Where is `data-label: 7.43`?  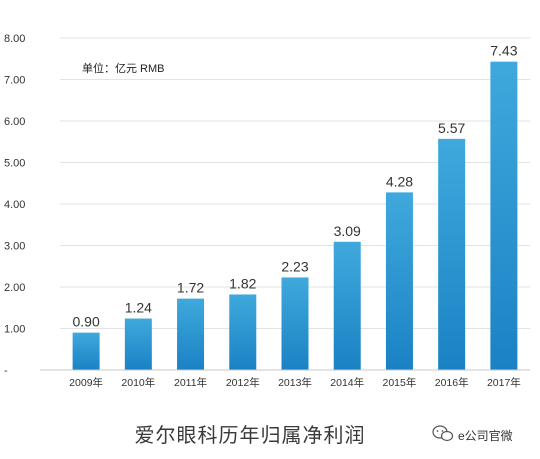 data-label: 7.43 is located at coordinates (503, 51).